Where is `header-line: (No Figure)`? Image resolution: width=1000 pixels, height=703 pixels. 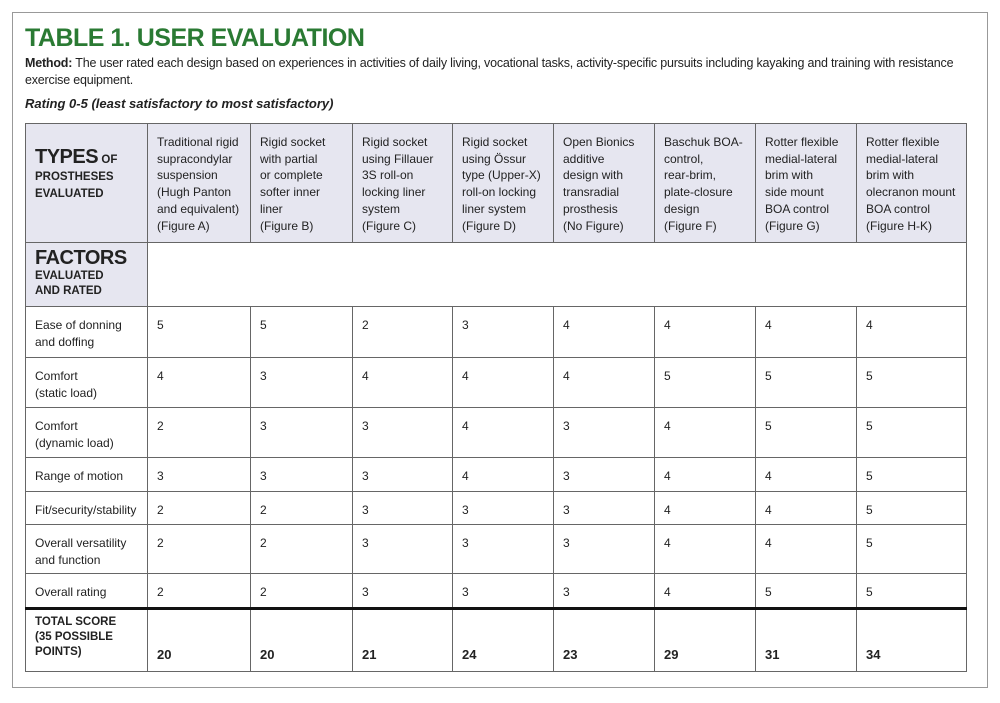 header-line: (No Figure) is located at coordinates (593, 225).